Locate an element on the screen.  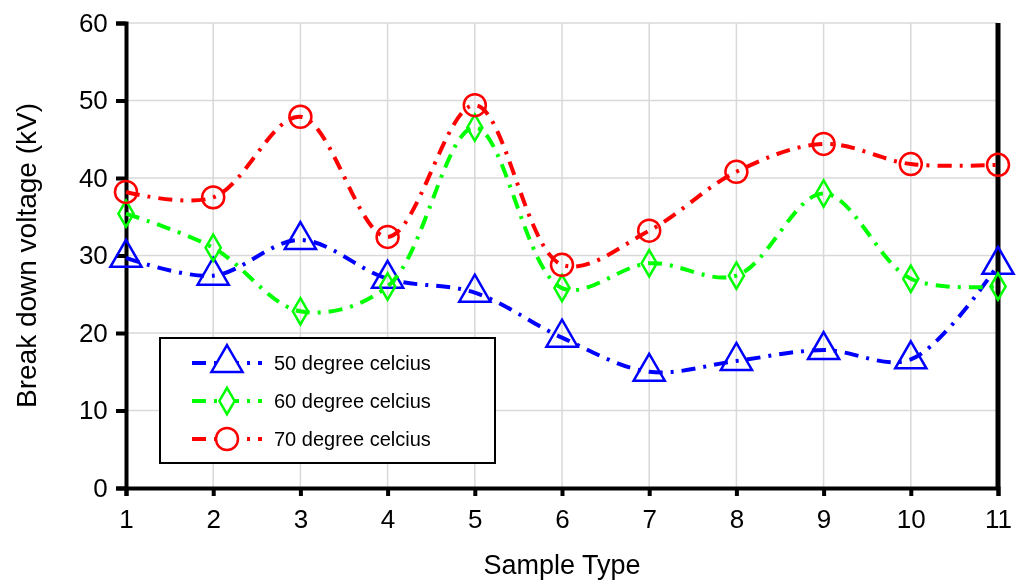
y-tick-label: 10 is located at coordinates (93, 410).